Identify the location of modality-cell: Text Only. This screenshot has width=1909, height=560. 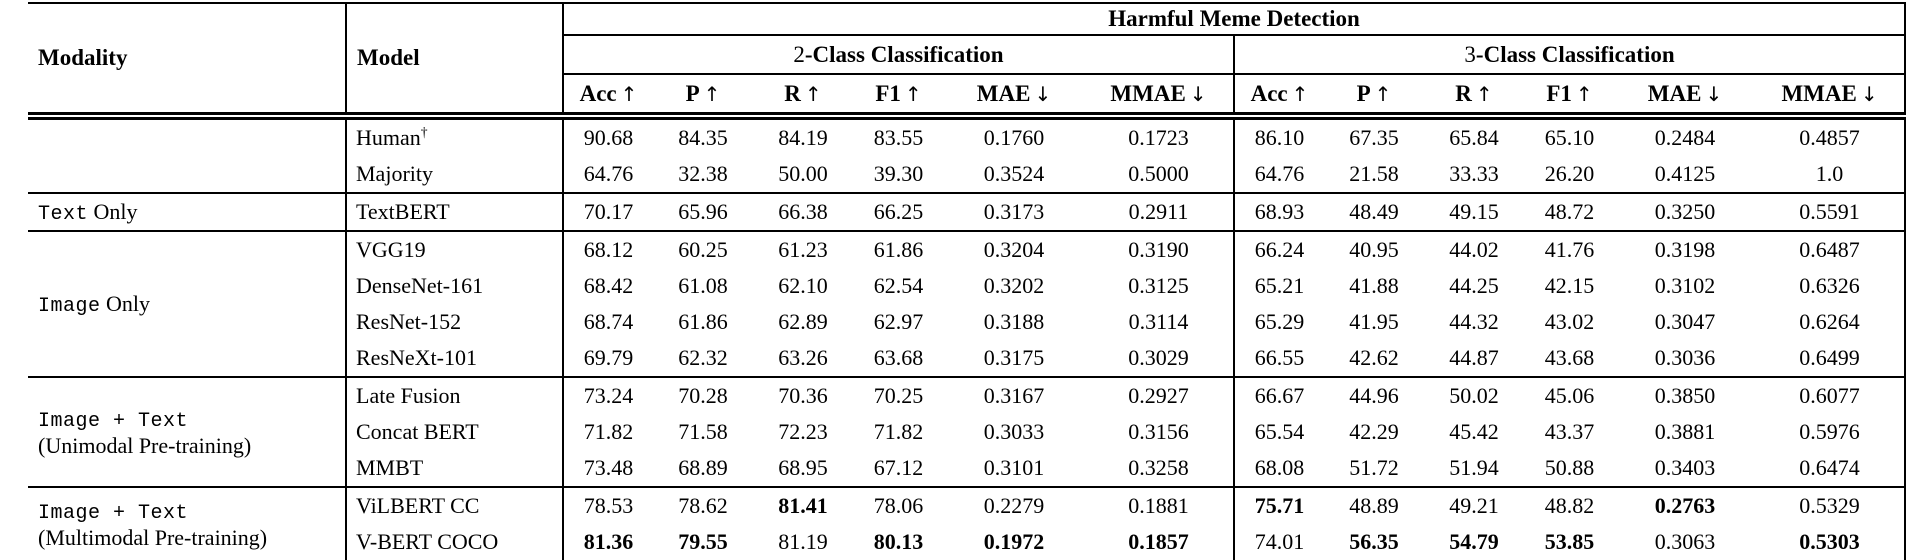
(187, 211).